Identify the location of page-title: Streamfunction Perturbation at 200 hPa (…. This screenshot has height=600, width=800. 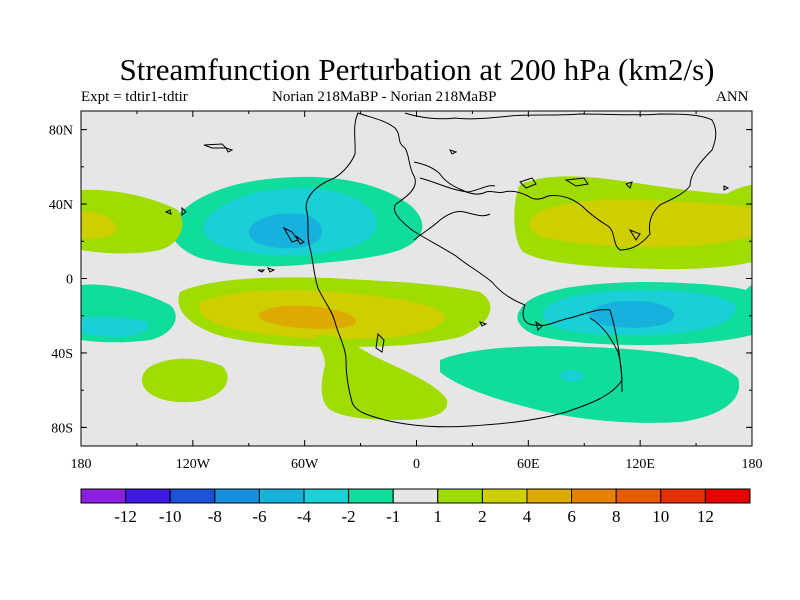
(417, 69).